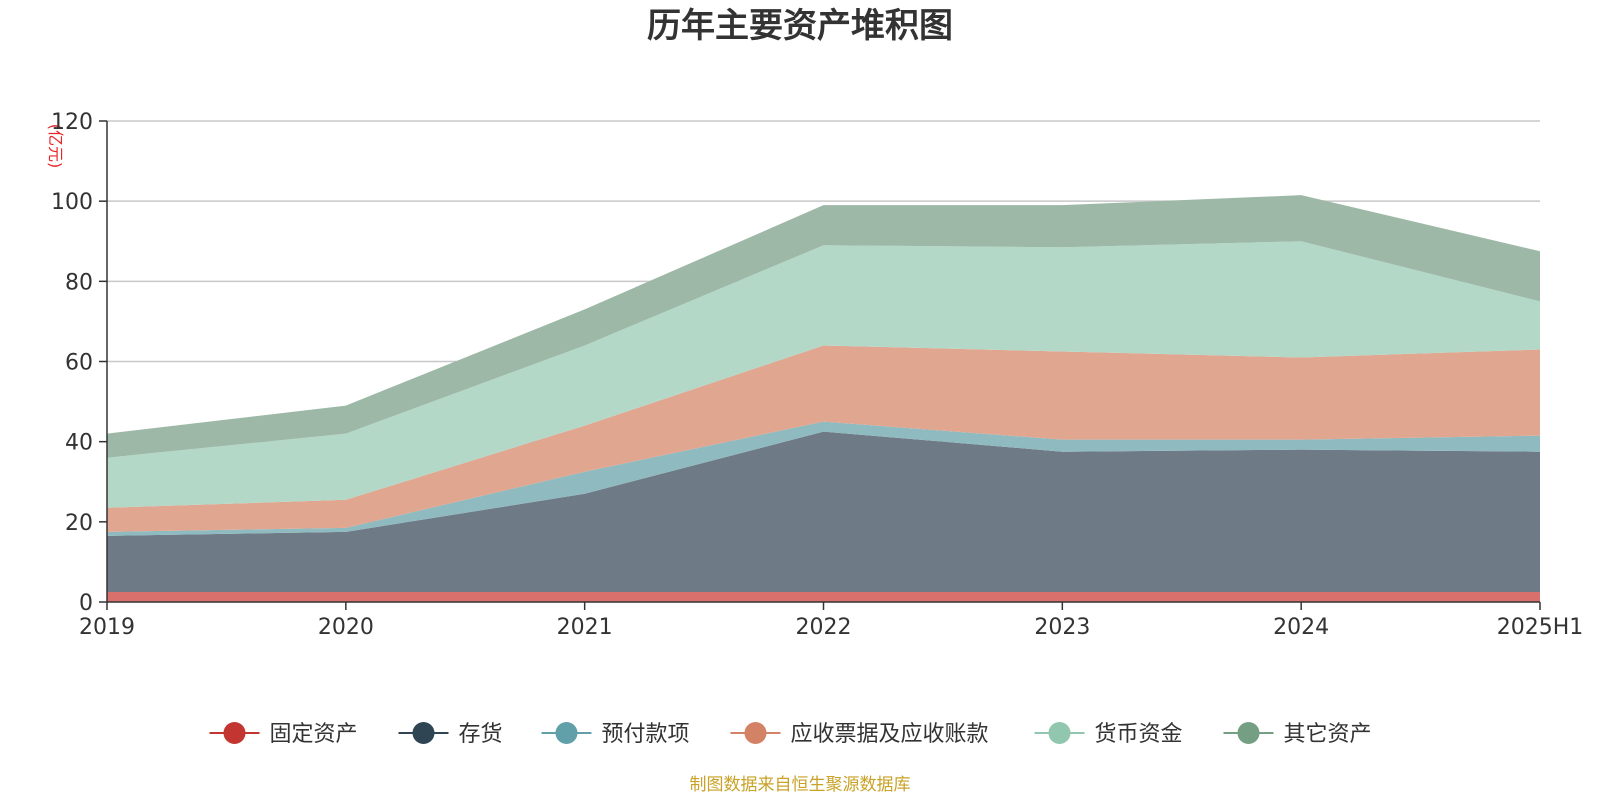 This screenshot has height=800, width=1600. Describe the element at coordinates (1062, 627) in the screenshot. I see `x-tick-label-4: 2023` at that location.